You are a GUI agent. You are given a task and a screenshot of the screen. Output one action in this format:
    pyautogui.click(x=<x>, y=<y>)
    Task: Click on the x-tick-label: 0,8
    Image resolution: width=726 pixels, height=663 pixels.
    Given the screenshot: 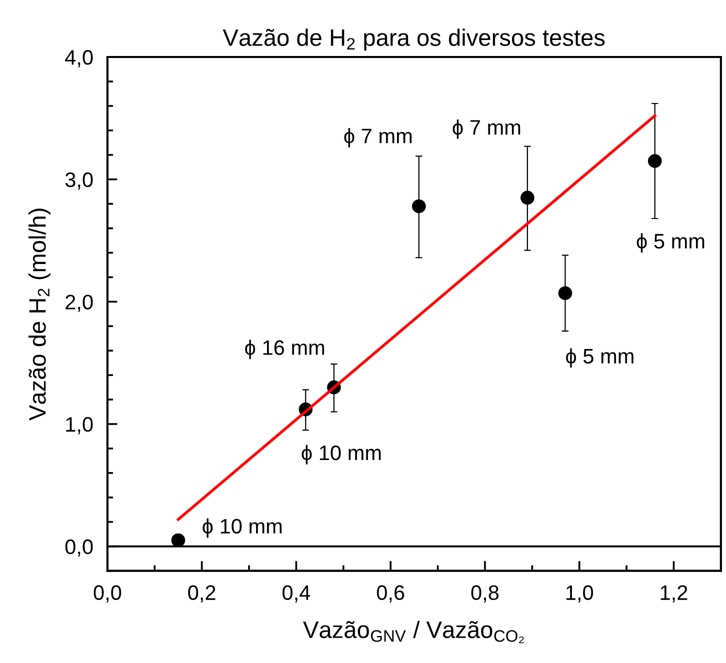 What is the action you would take?
    pyautogui.click(x=485, y=593)
    